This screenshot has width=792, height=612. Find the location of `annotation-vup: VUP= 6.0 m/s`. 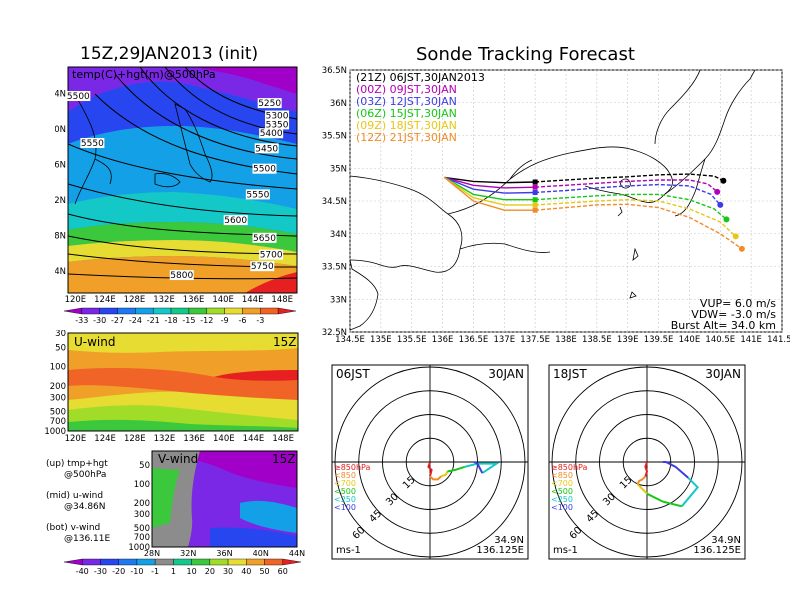

annotation-vup: VUP= 6.0 m/s is located at coordinates (738, 303).